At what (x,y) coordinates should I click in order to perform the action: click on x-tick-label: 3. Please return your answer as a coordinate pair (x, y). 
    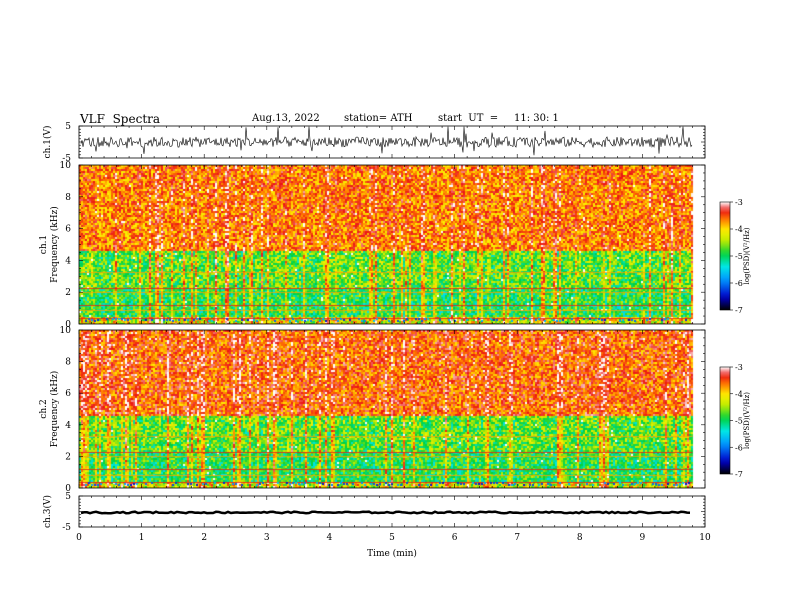
    Looking at the image, I should click on (267, 538).